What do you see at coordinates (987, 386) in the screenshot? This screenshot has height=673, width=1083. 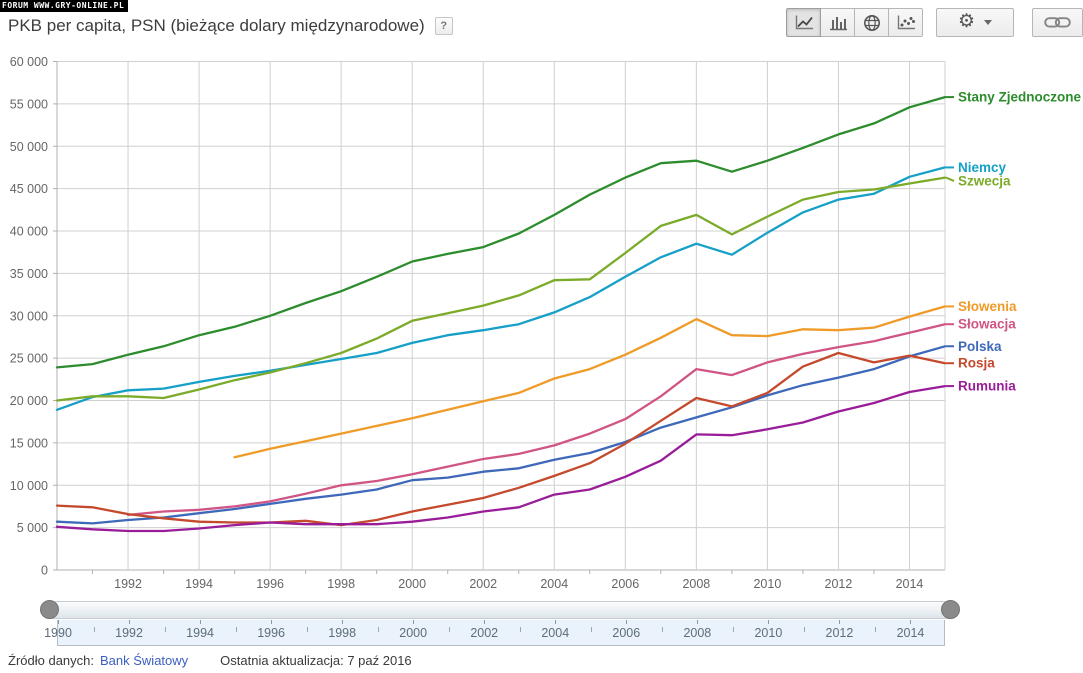 I see `legend-label-rumunia: Rumunia` at bounding box center [987, 386].